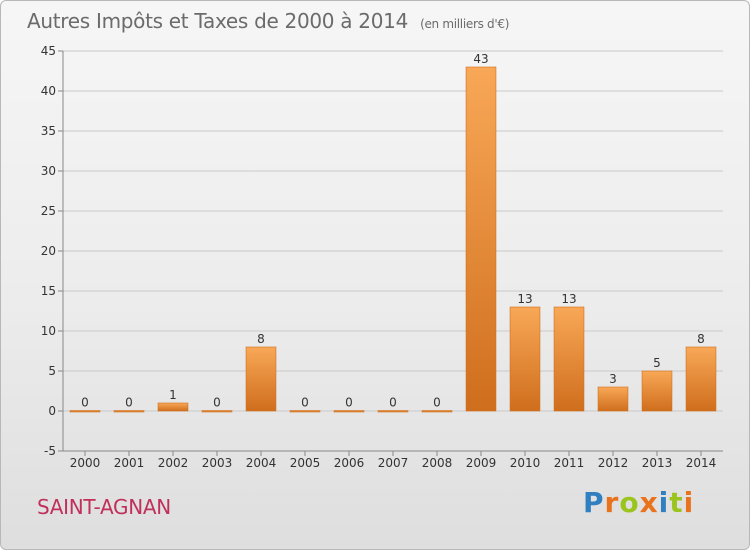 This screenshot has height=550, width=750. Describe the element at coordinates (701, 463) in the screenshot. I see `x-tick-label: 2014` at that location.